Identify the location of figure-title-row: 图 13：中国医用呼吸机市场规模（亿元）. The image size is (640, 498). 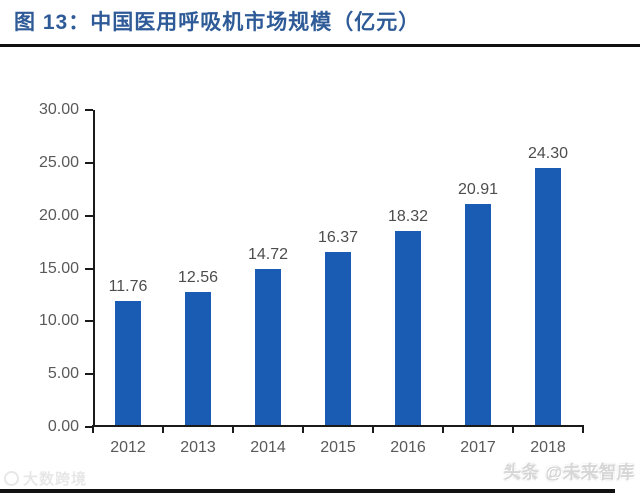
(217, 21).